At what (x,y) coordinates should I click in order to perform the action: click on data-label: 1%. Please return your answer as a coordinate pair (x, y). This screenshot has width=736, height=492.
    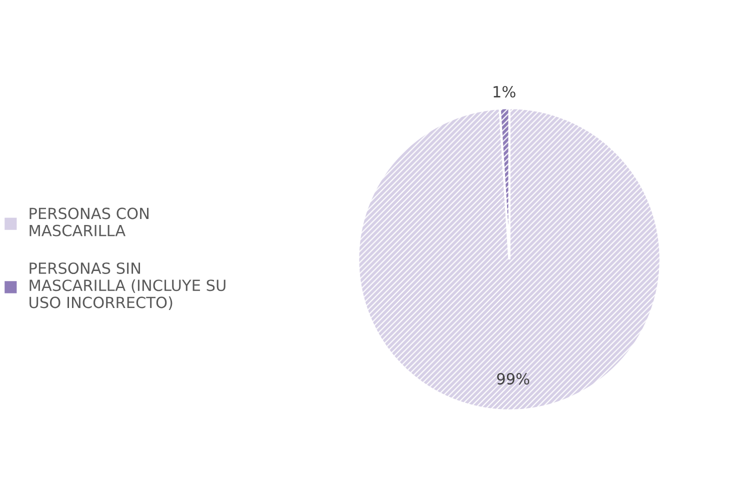
    Looking at the image, I should click on (505, 92).